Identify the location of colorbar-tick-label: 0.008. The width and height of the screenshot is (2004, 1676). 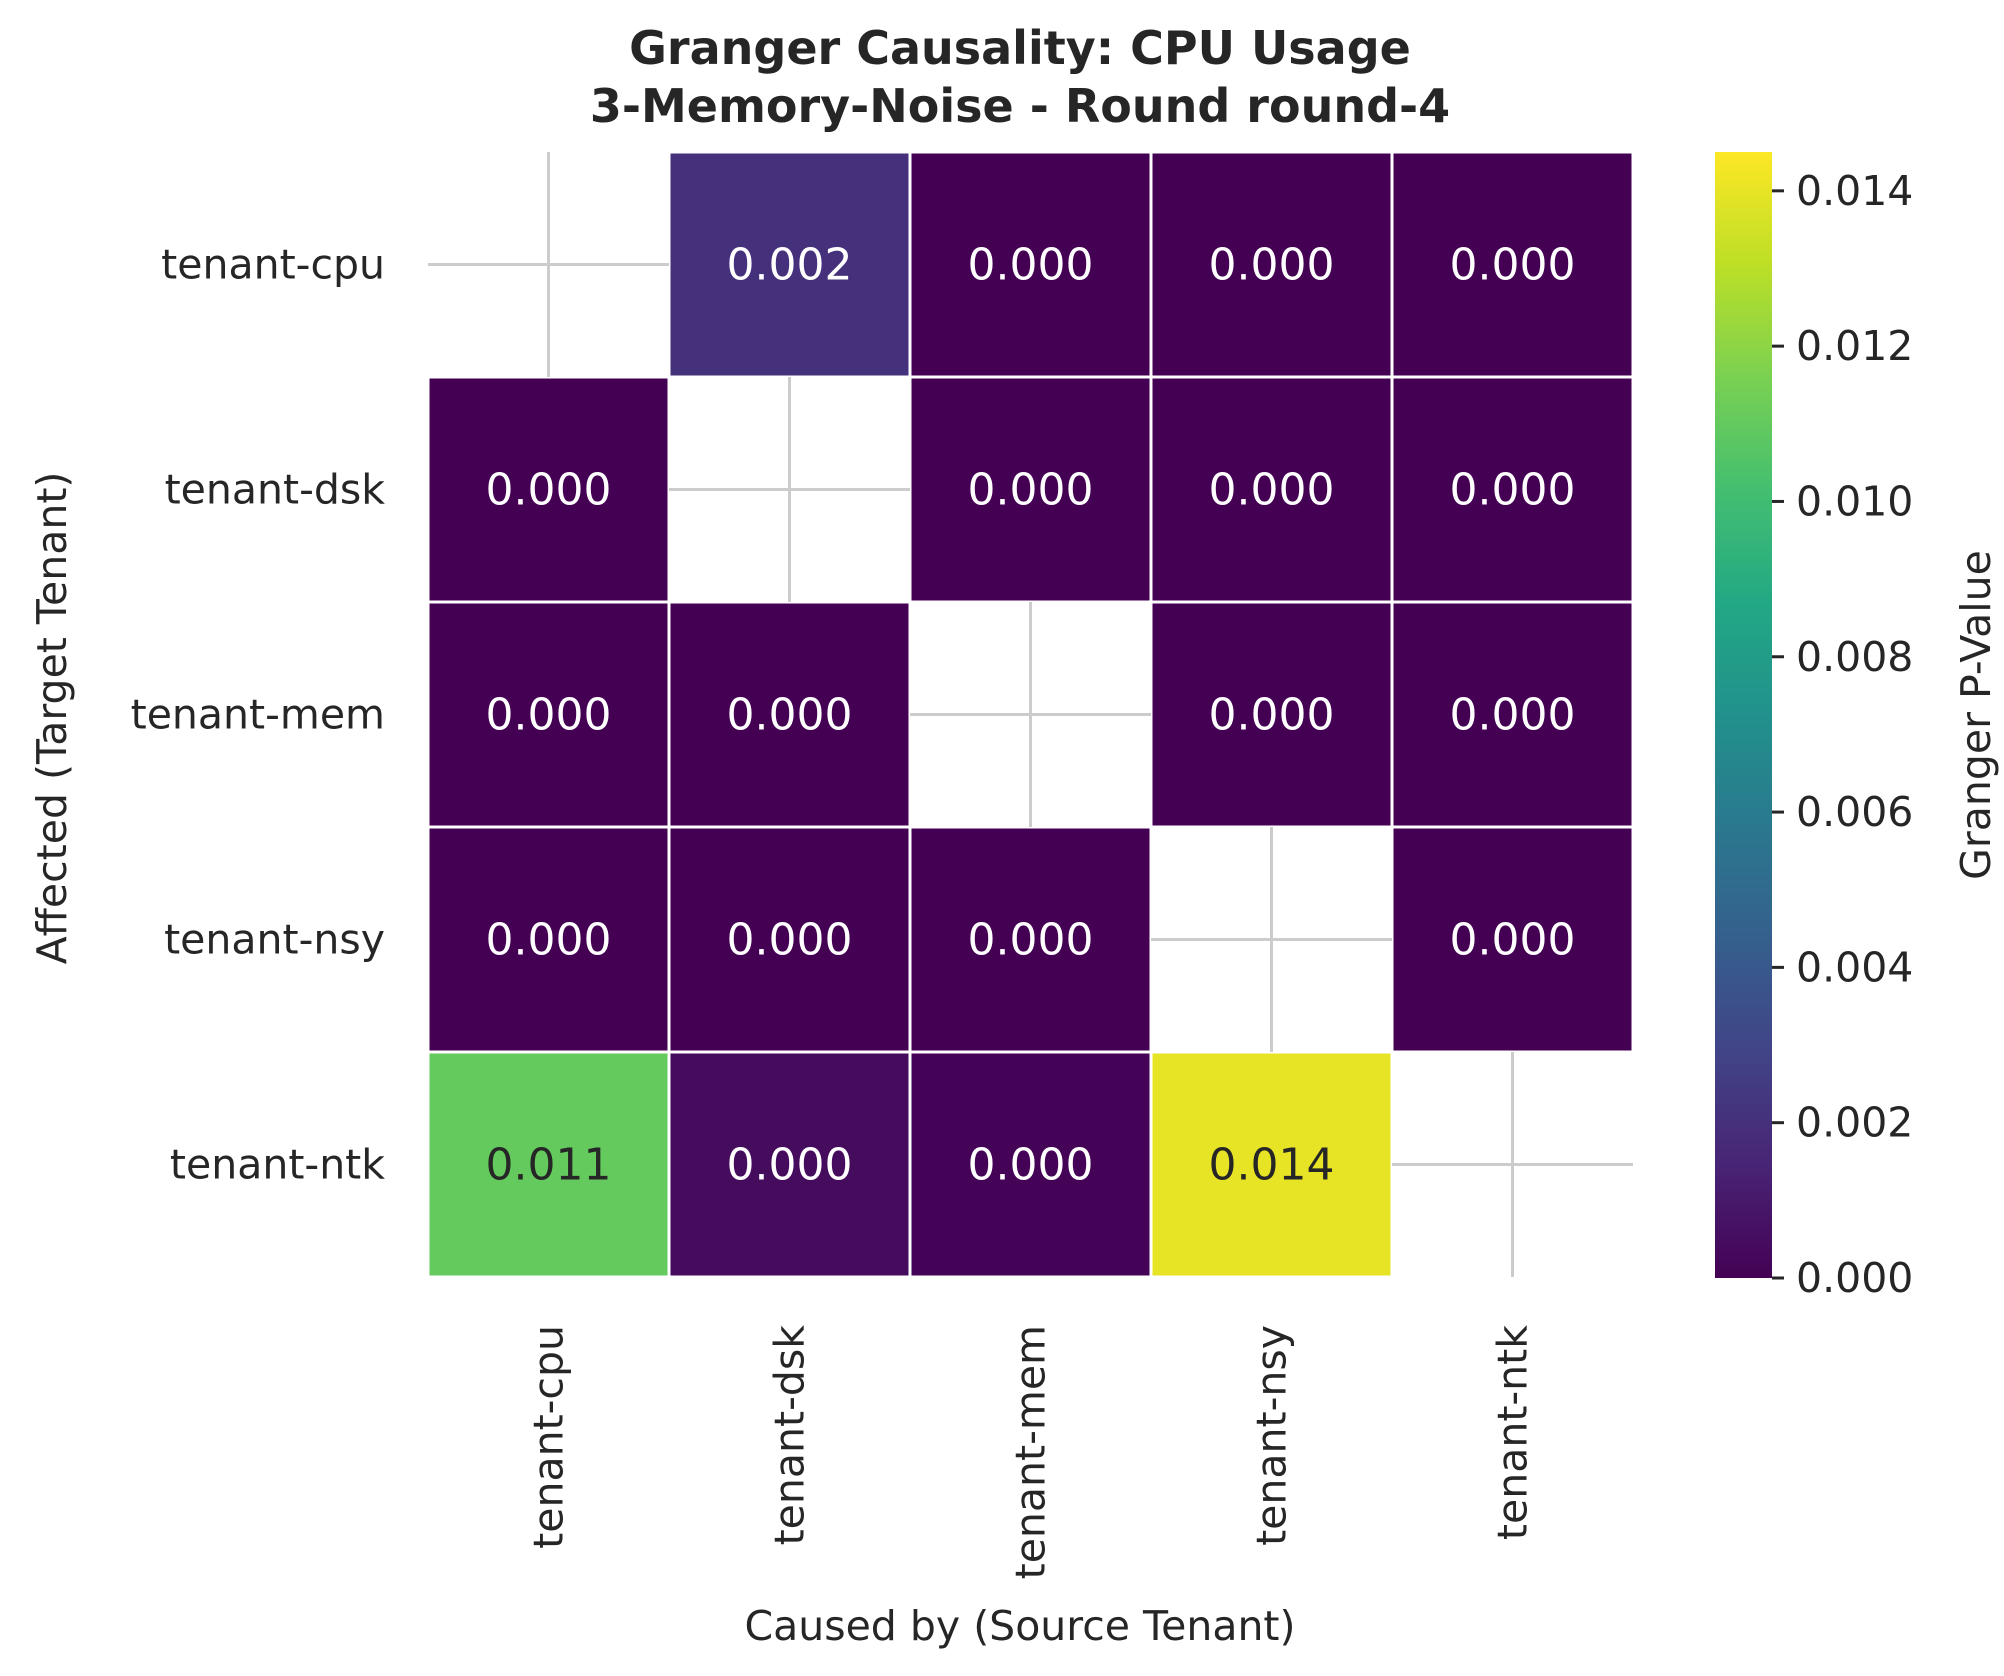
(1854, 657).